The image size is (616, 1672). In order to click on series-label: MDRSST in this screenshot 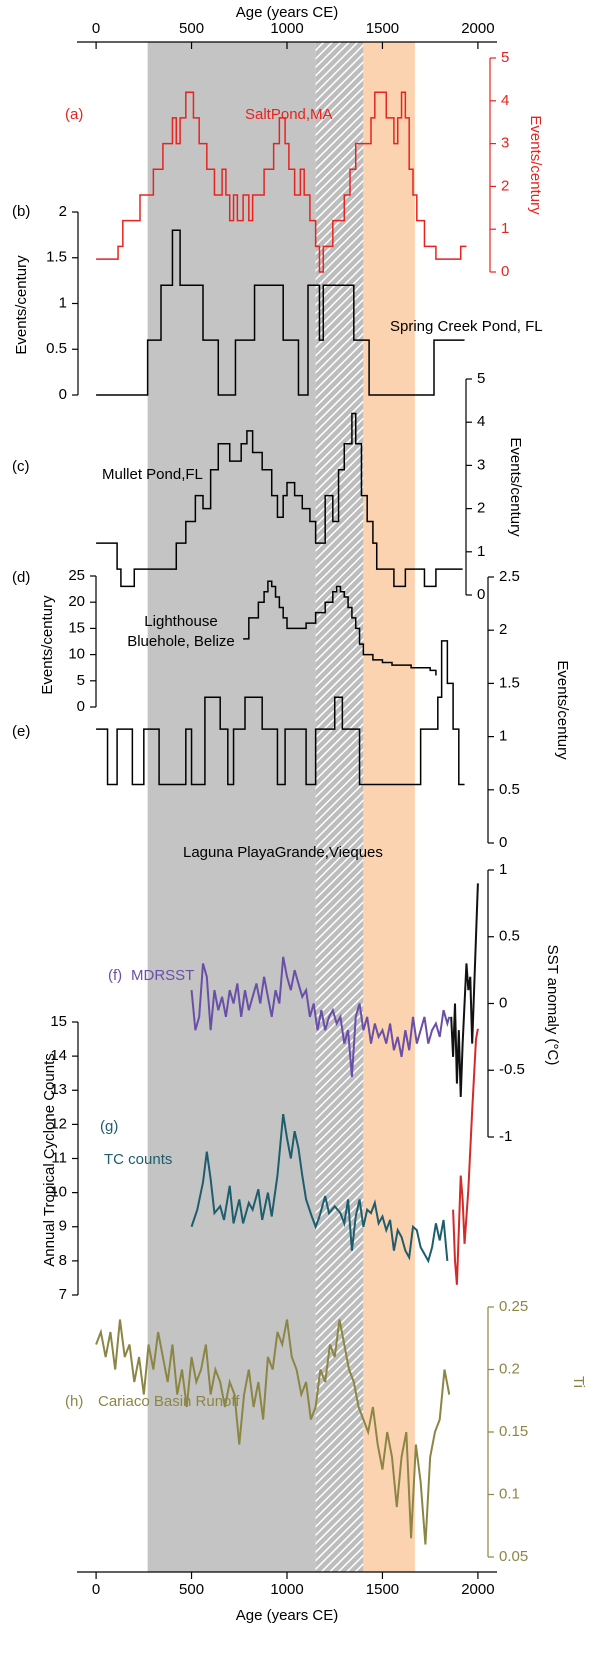, I will do `click(162, 975)`.